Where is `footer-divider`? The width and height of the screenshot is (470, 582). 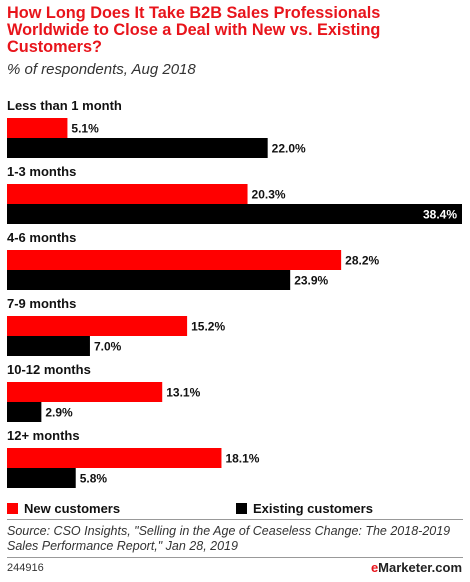
footer-divider is located at coordinates (235, 557).